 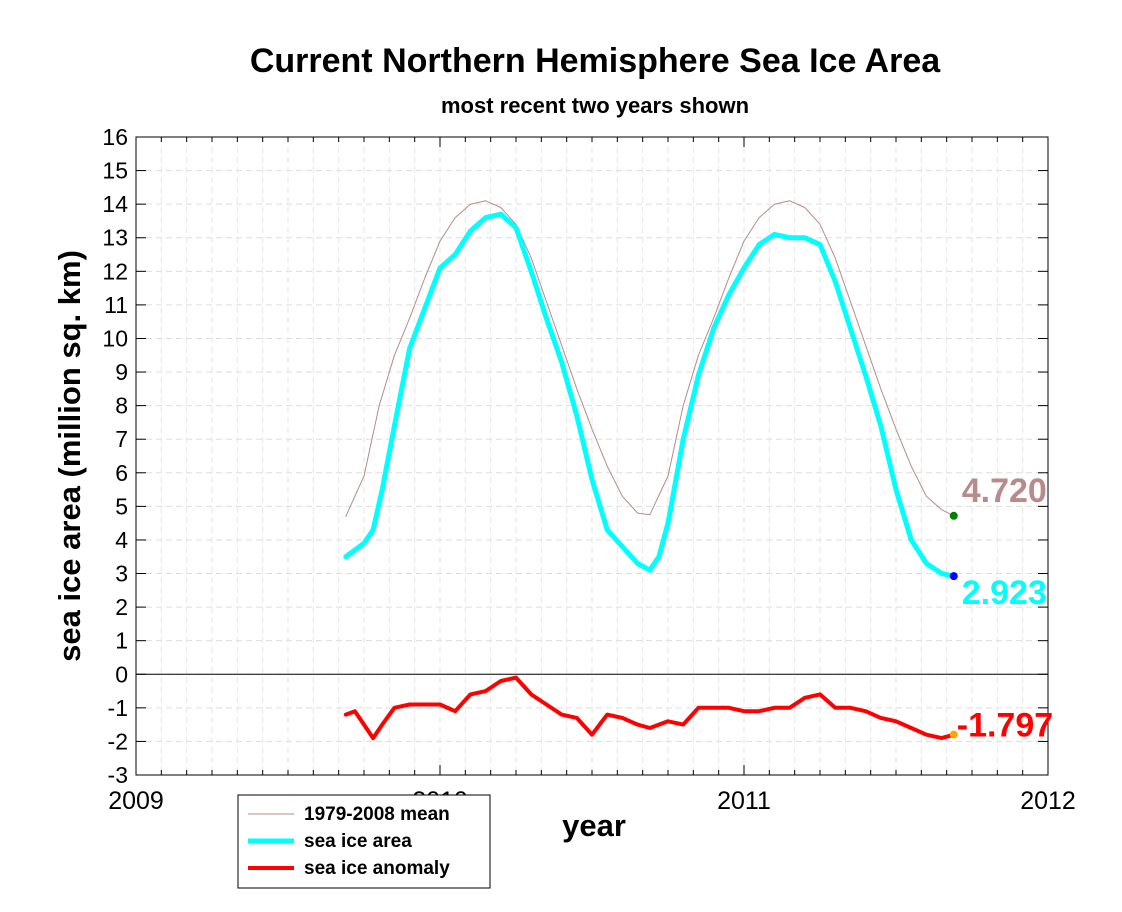 I want to click on y-tick-label: 13, so click(x=115, y=238).